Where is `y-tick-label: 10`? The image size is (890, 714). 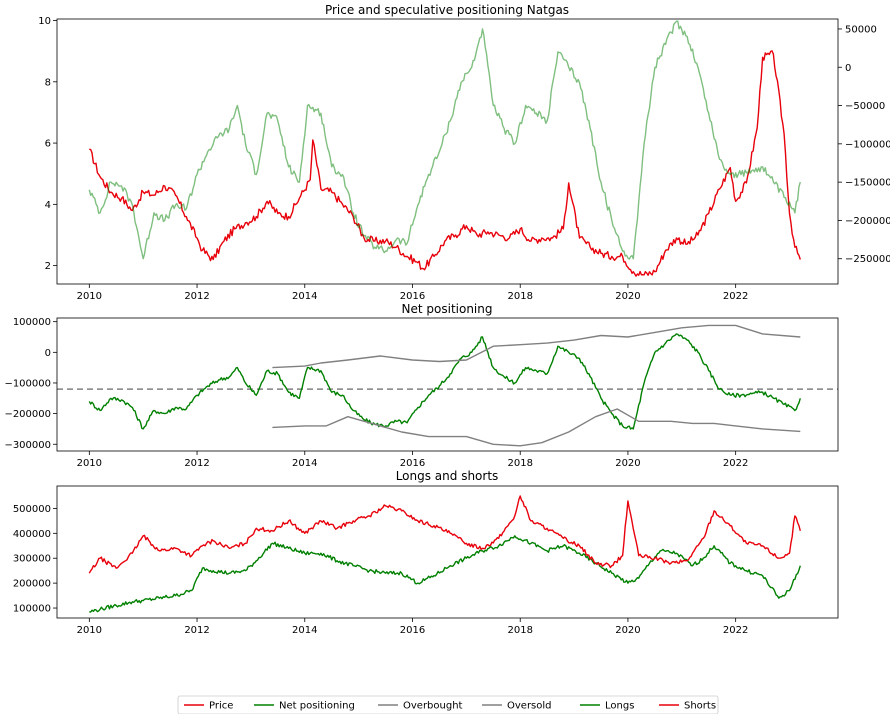 y-tick-label: 10 is located at coordinates (44, 21).